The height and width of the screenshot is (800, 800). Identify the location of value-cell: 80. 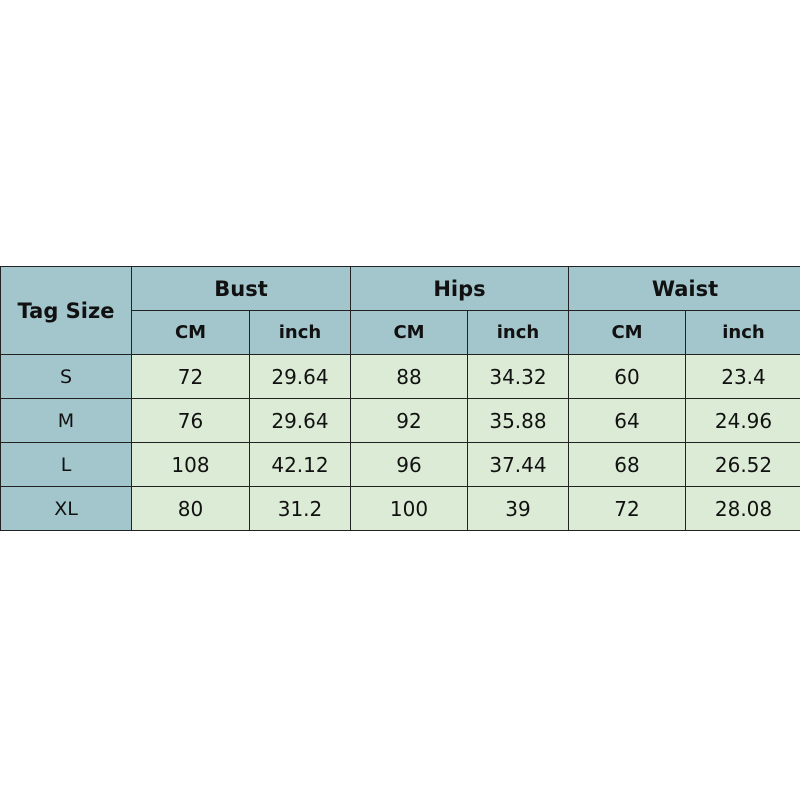
(190, 508).